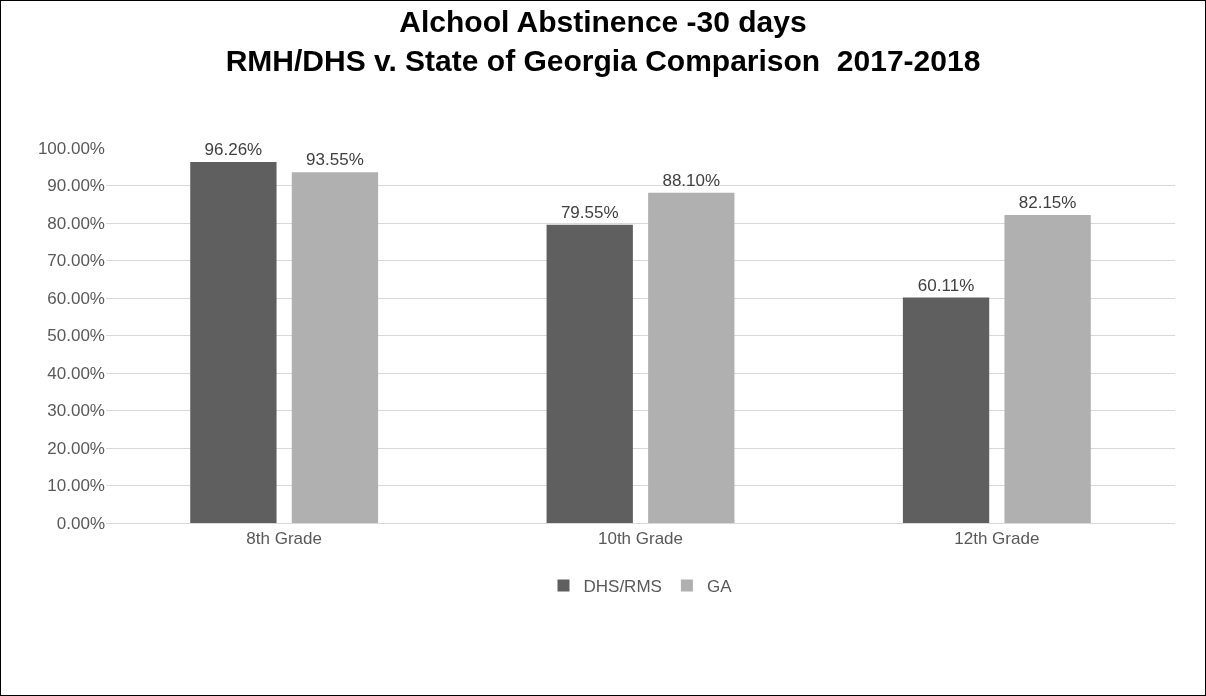 The width and height of the screenshot is (1206, 696). Describe the element at coordinates (76, 448) in the screenshot. I see `y-tick-label: 20.00%` at that location.